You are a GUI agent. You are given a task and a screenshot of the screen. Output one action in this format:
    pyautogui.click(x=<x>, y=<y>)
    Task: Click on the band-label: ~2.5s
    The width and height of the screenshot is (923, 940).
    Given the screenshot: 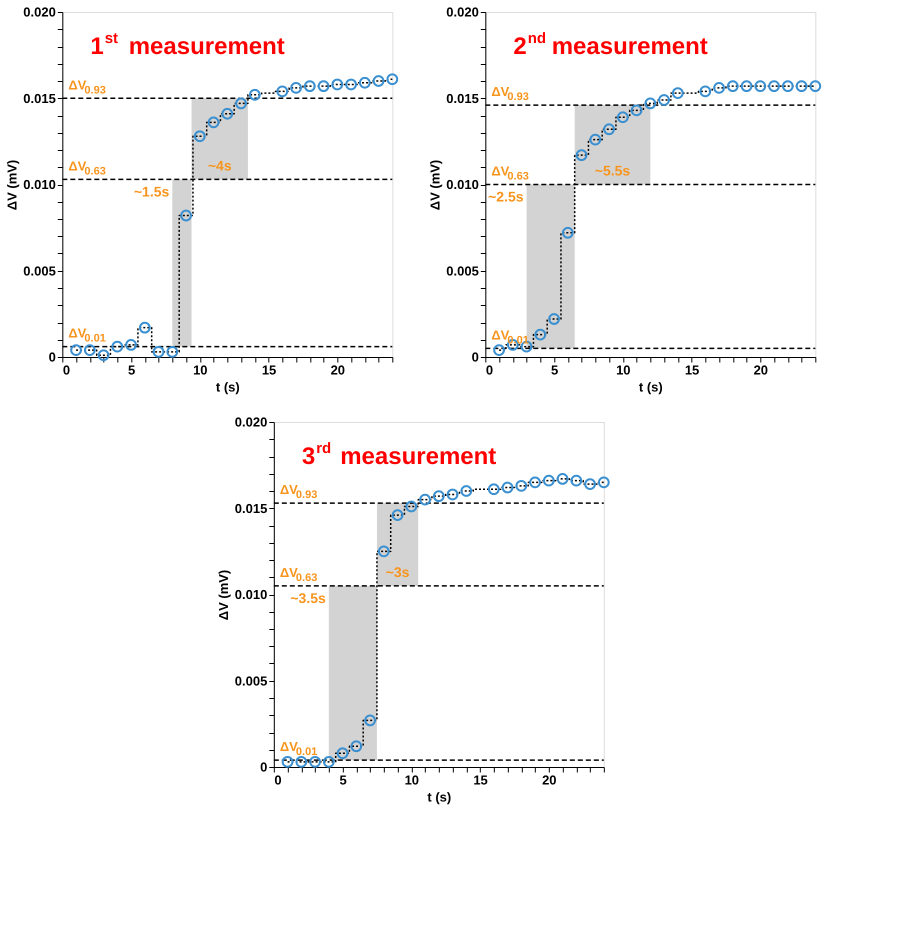 What is the action you would take?
    pyautogui.click(x=506, y=196)
    